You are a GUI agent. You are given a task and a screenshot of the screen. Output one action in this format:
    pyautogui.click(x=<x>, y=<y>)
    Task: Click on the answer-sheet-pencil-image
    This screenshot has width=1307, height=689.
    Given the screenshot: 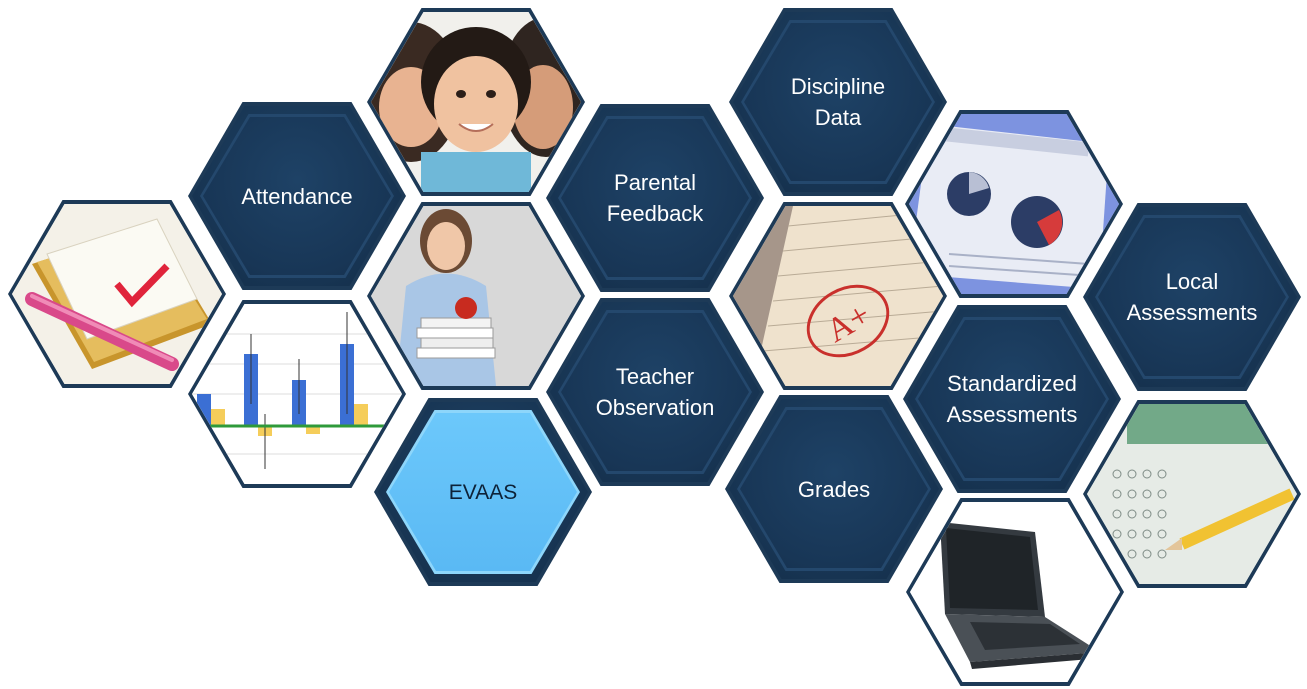 What is the action you would take?
    pyautogui.click(x=1192, y=494)
    